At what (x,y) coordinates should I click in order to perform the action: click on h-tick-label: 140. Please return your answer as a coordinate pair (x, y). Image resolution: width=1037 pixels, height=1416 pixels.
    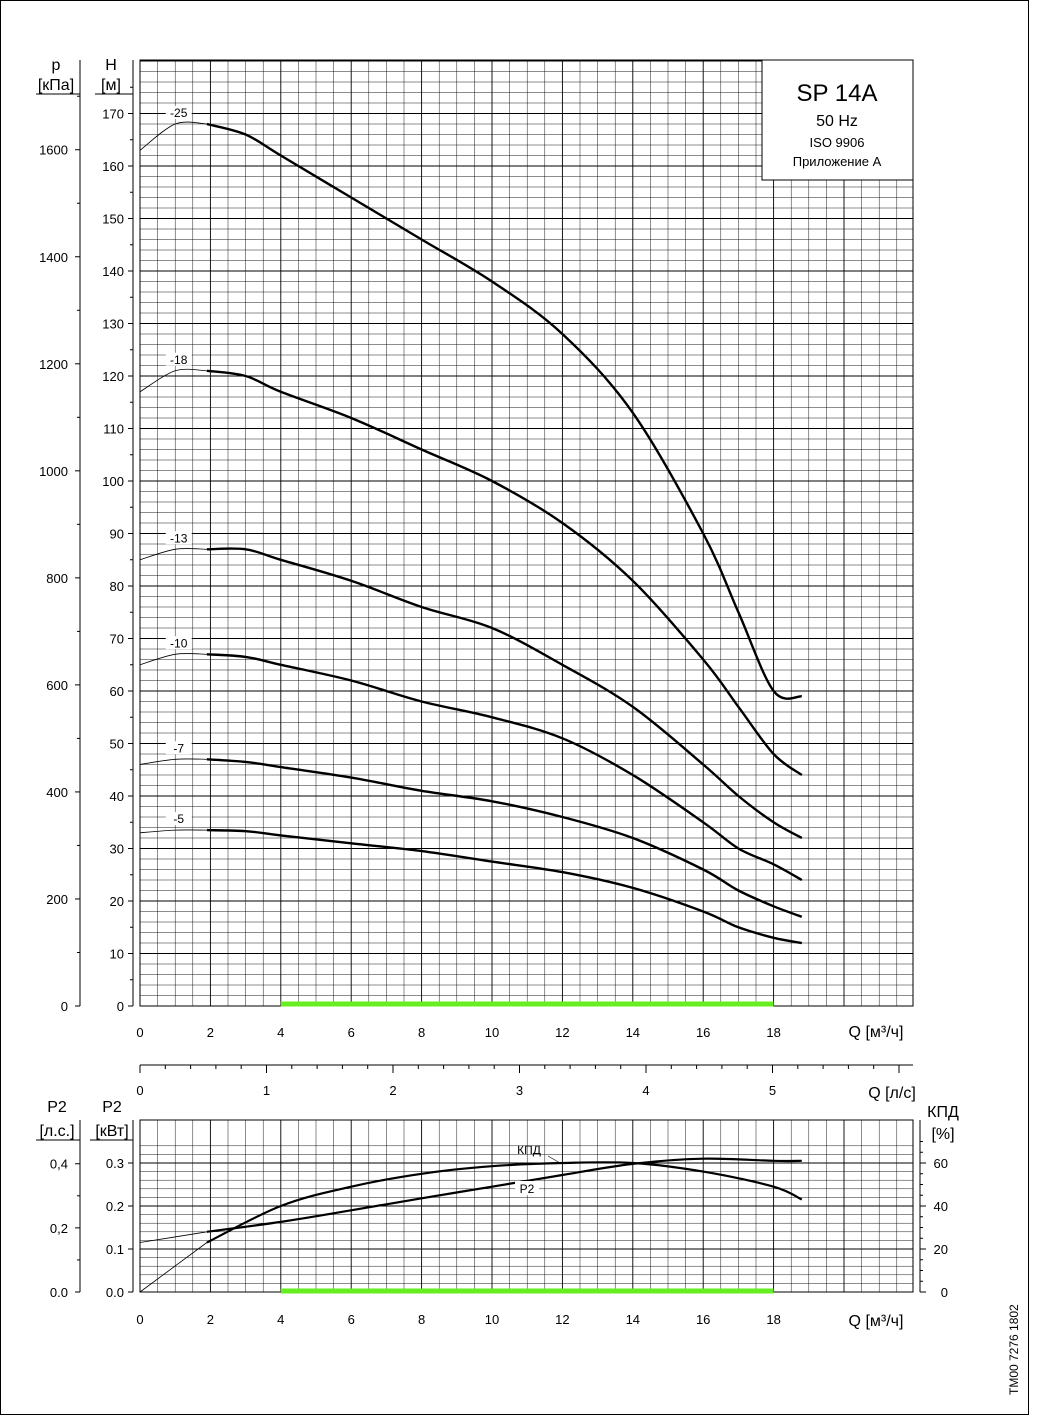
    Looking at the image, I should click on (113, 271).